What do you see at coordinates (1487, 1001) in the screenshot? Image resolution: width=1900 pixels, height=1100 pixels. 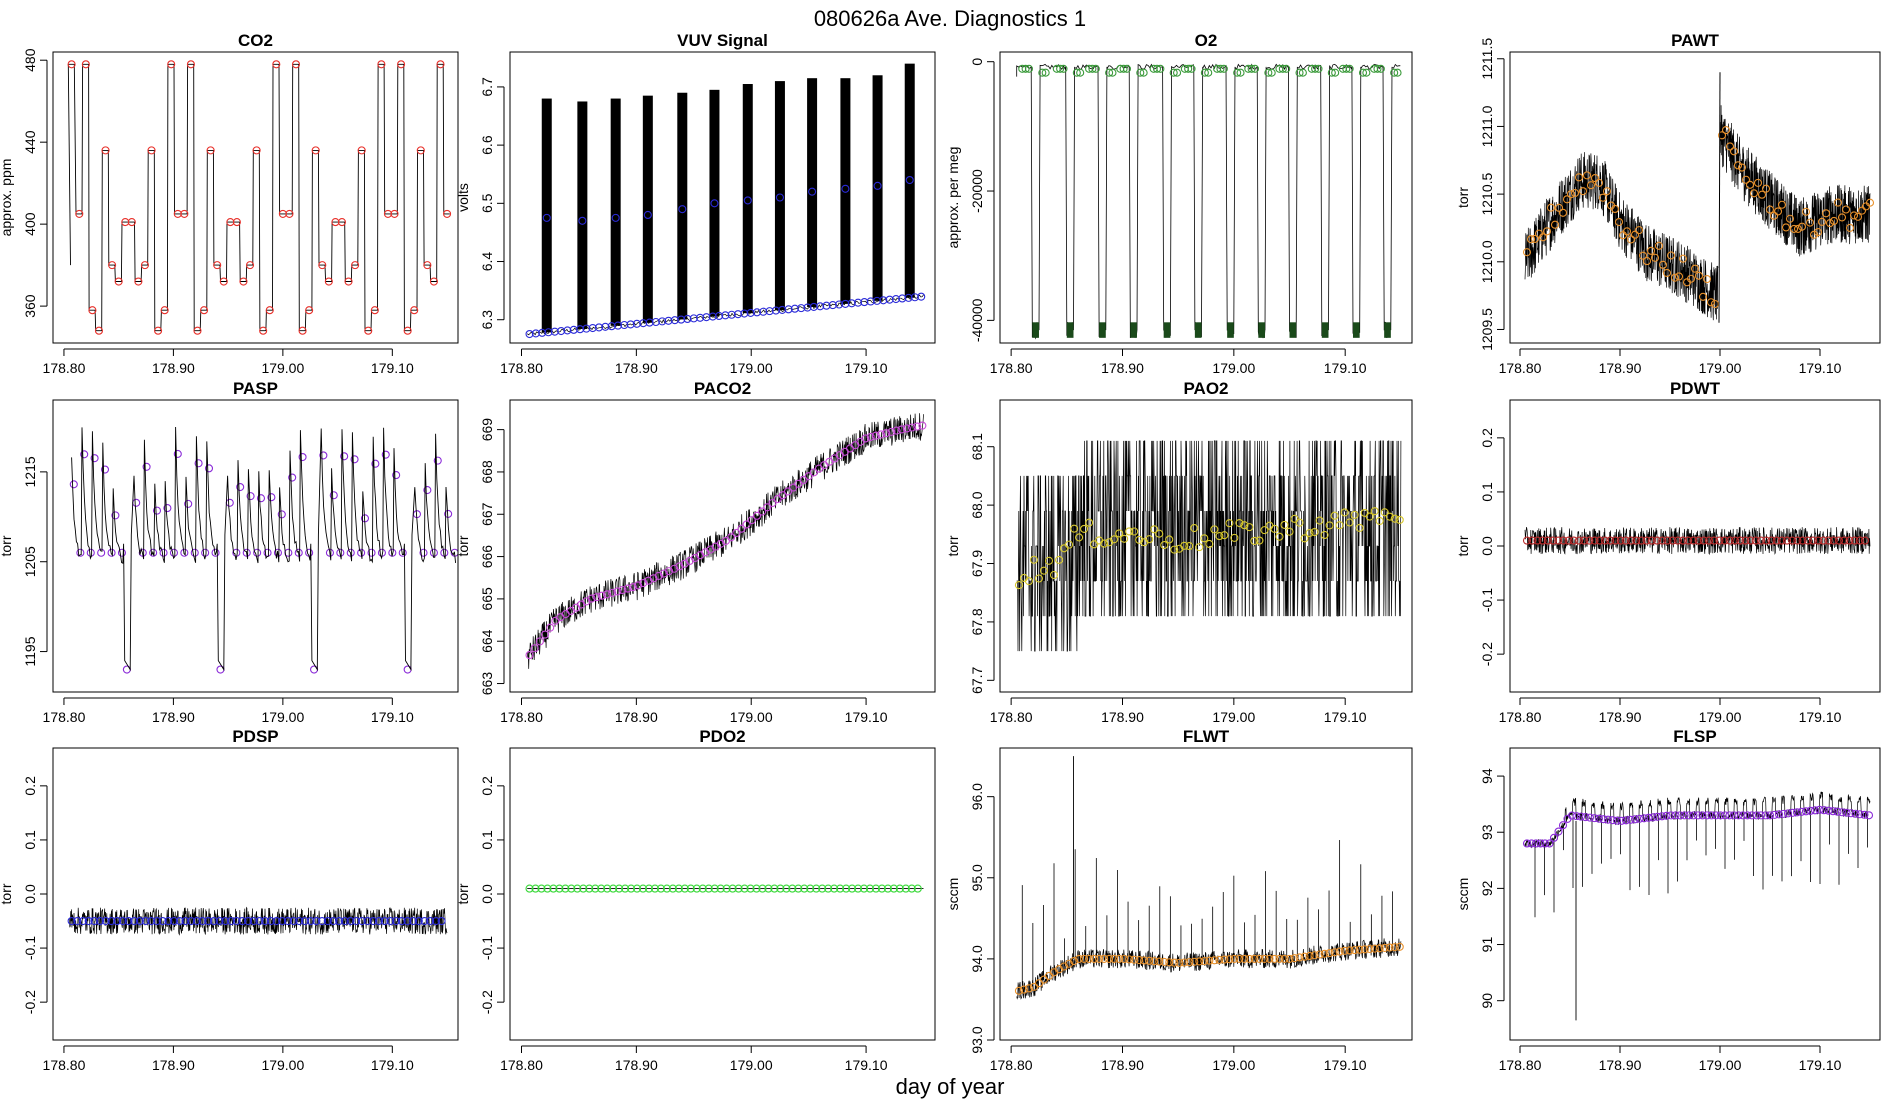 I see `y-tick-label: 90` at bounding box center [1487, 1001].